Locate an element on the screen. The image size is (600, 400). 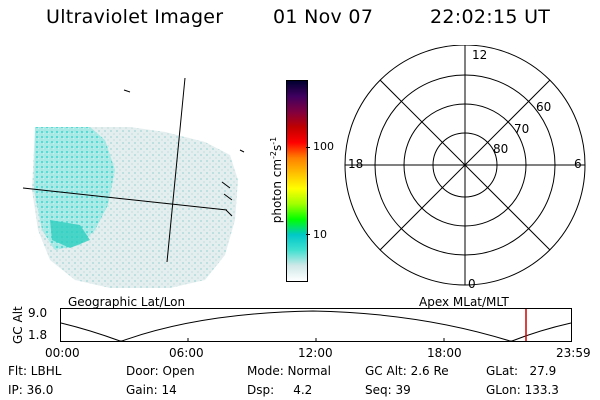
color-scale-bar is located at coordinates (297, 181).